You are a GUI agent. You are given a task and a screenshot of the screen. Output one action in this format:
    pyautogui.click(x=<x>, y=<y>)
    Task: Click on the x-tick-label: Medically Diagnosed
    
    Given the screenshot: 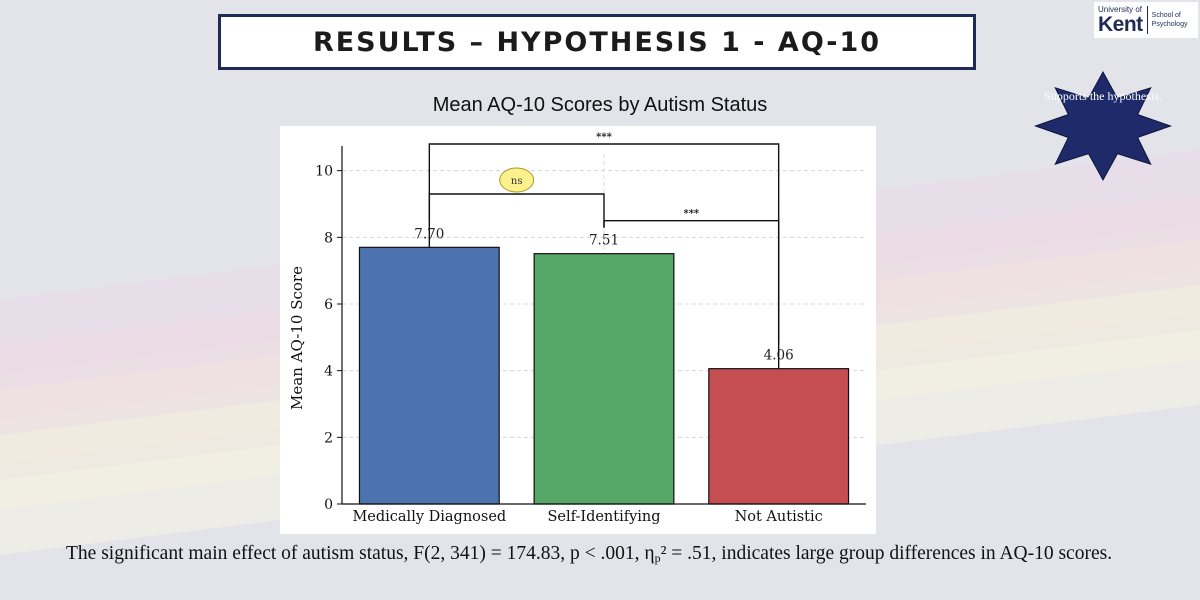 What is the action you would take?
    pyautogui.click(x=429, y=517)
    